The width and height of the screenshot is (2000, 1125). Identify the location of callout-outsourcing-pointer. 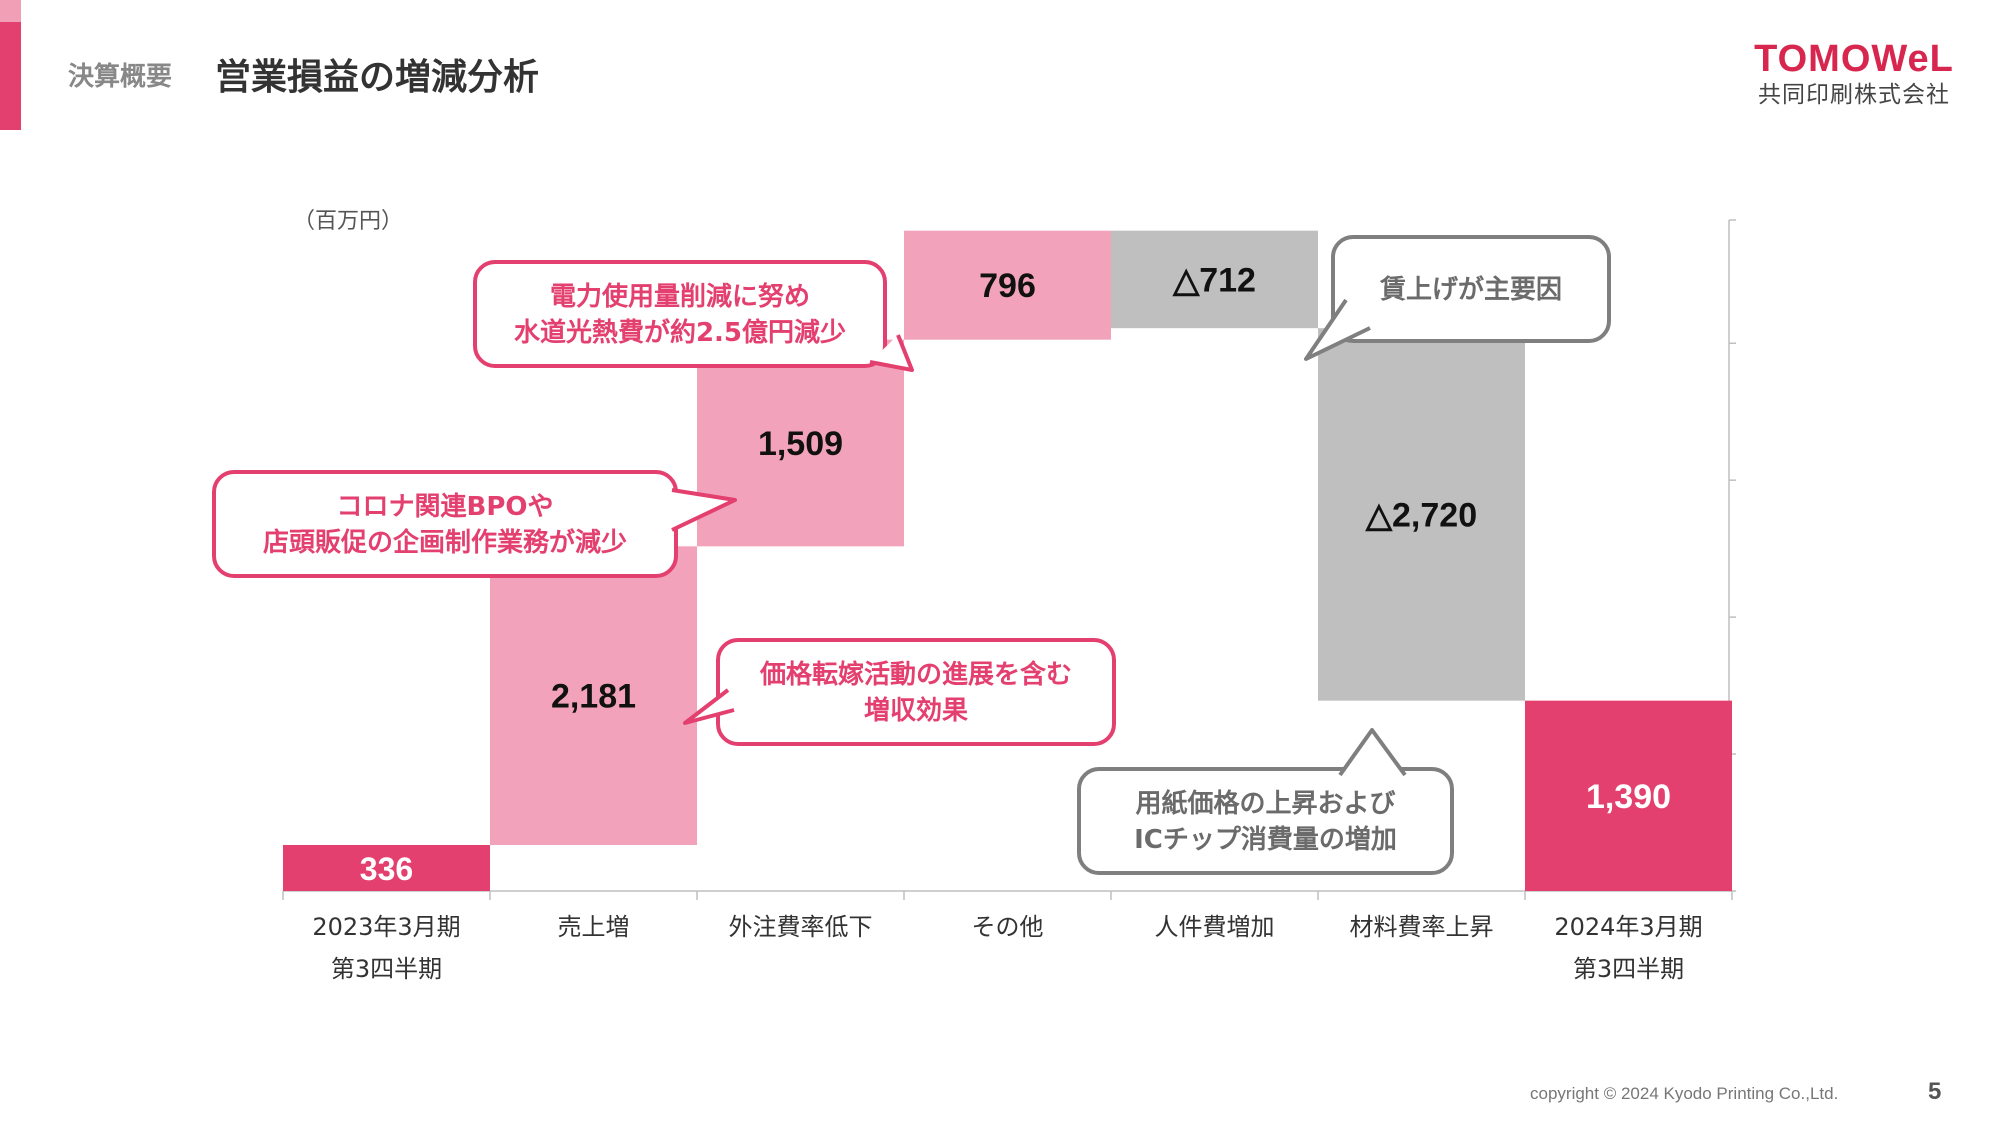
(704, 510).